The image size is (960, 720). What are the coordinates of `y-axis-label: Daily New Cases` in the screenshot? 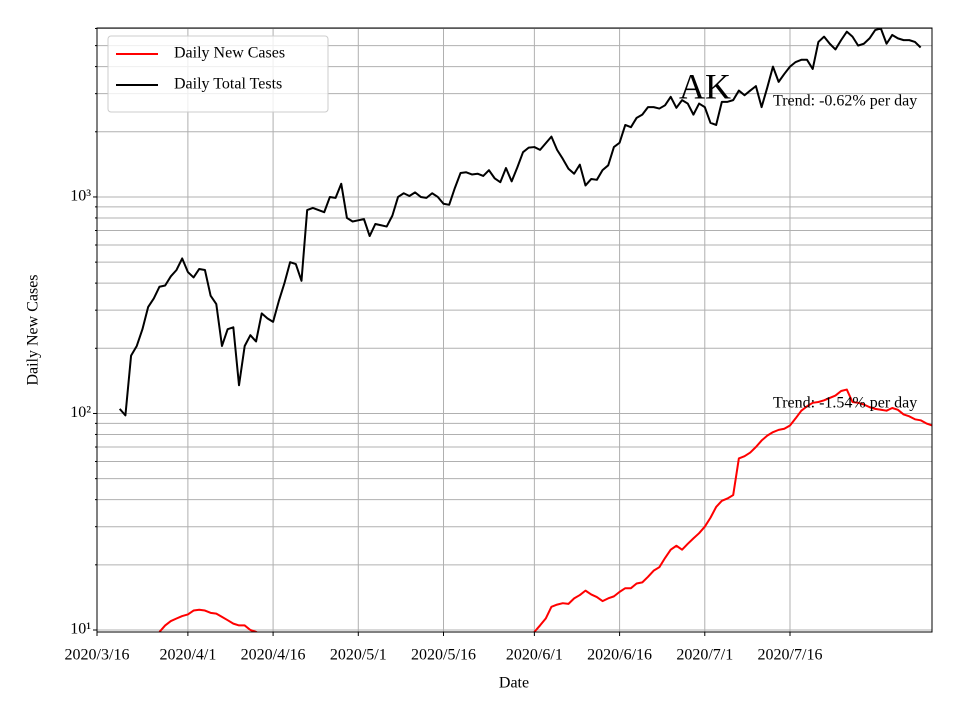 It's located at (33, 329).